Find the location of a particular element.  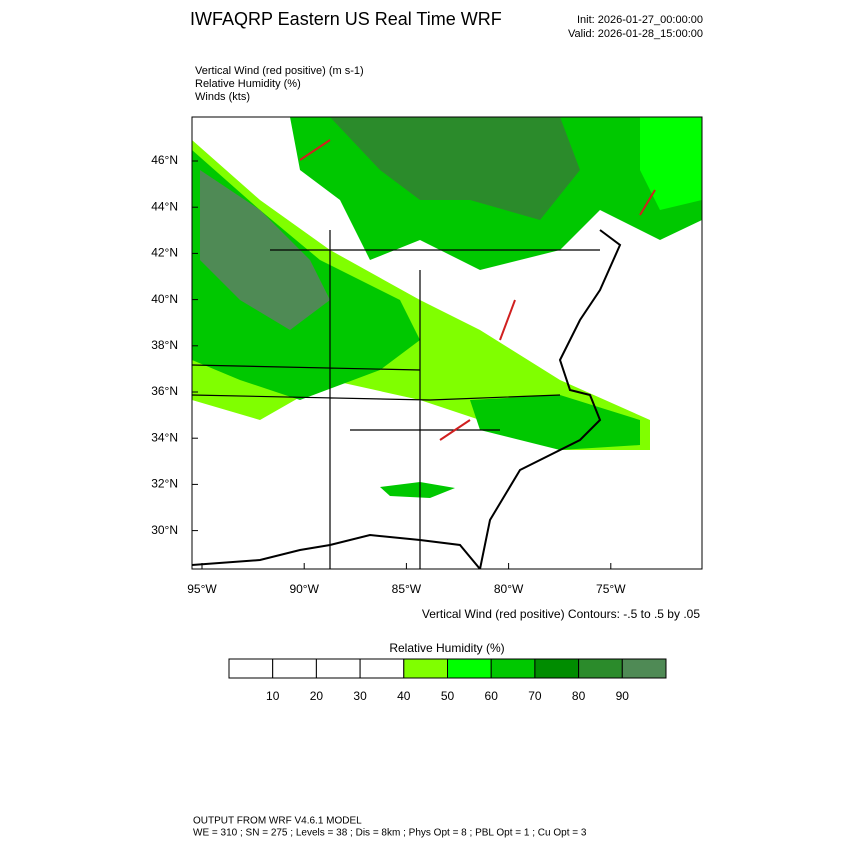

colorbar-label: 30 is located at coordinates (360, 696).